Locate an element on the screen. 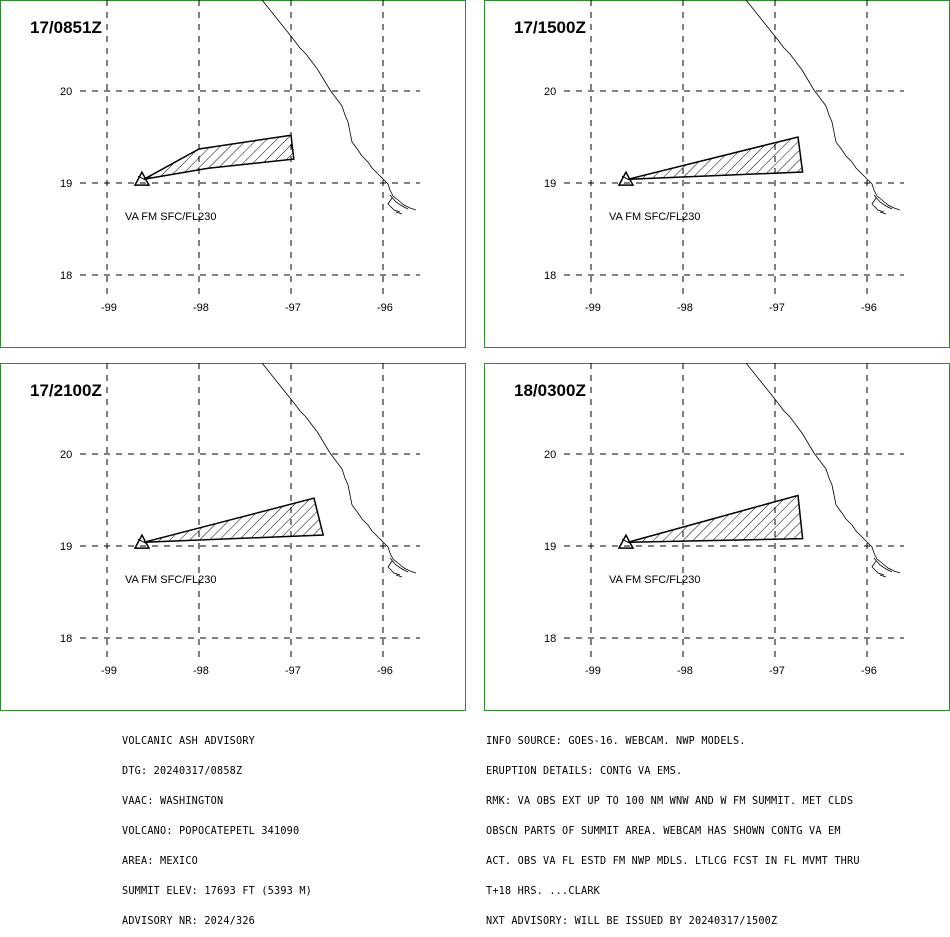 This screenshot has height=937, width=950. panel-time-3: 17/2100Z is located at coordinates (66, 390).